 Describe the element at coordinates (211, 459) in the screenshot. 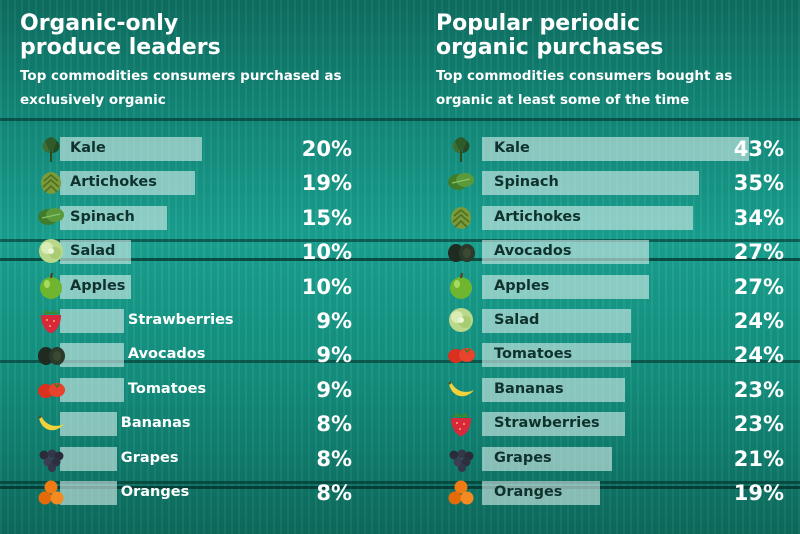

I see `bar-row: Grapes 8%` at that location.